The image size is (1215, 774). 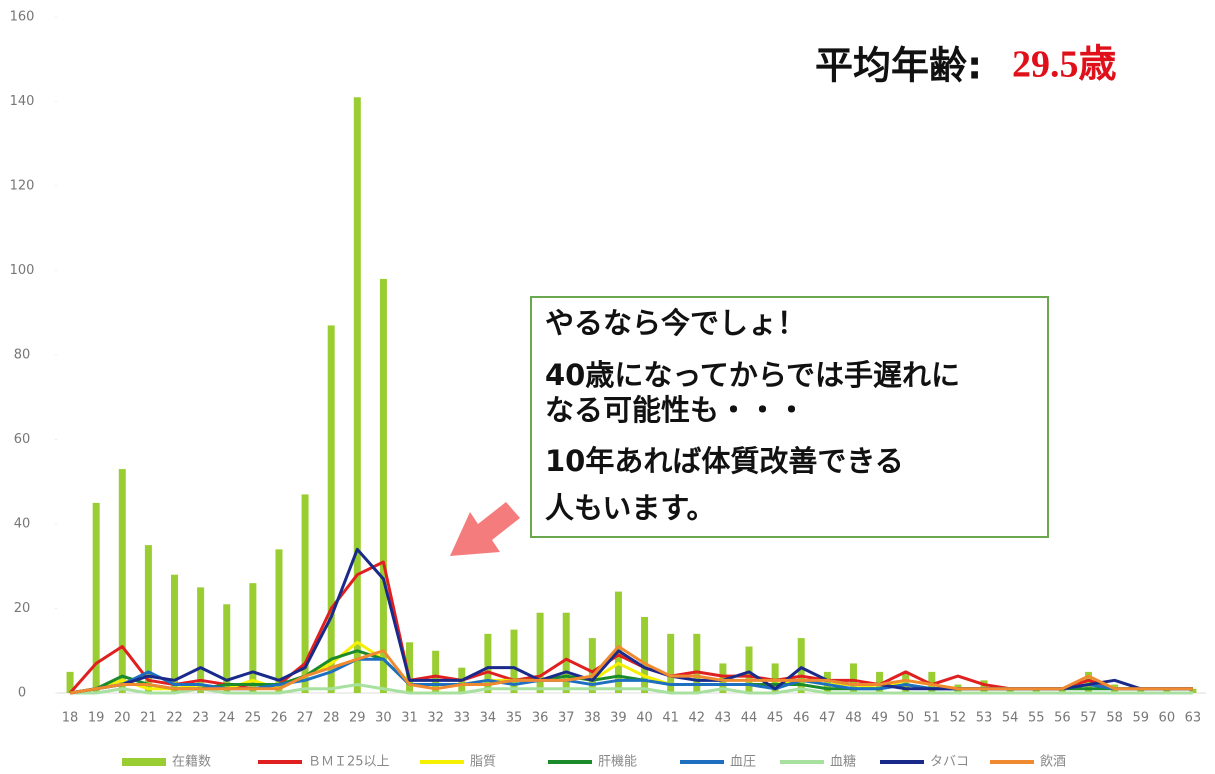 What do you see at coordinates (618, 718) in the screenshot?
I see `x-tick-label: 39` at bounding box center [618, 718].